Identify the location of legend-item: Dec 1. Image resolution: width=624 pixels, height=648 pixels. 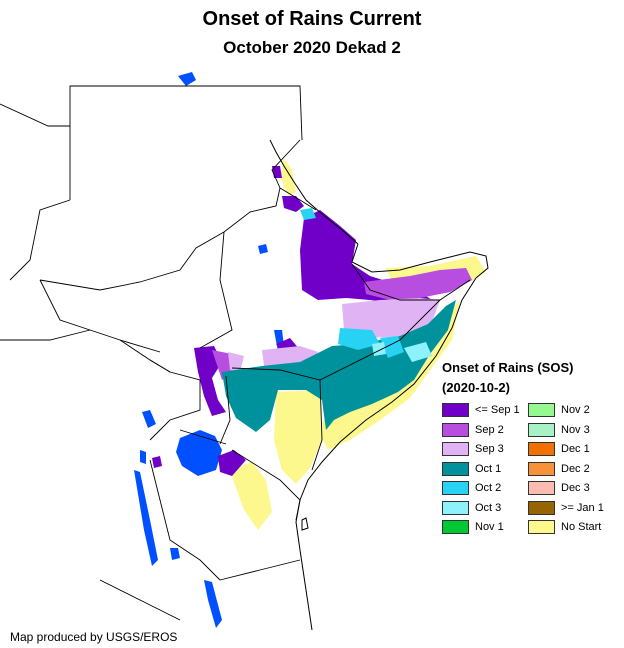
(559, 449).